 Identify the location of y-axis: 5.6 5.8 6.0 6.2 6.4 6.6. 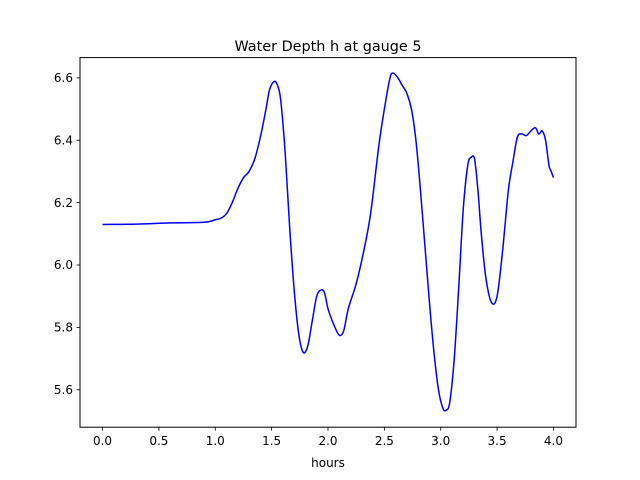
(67, 234).